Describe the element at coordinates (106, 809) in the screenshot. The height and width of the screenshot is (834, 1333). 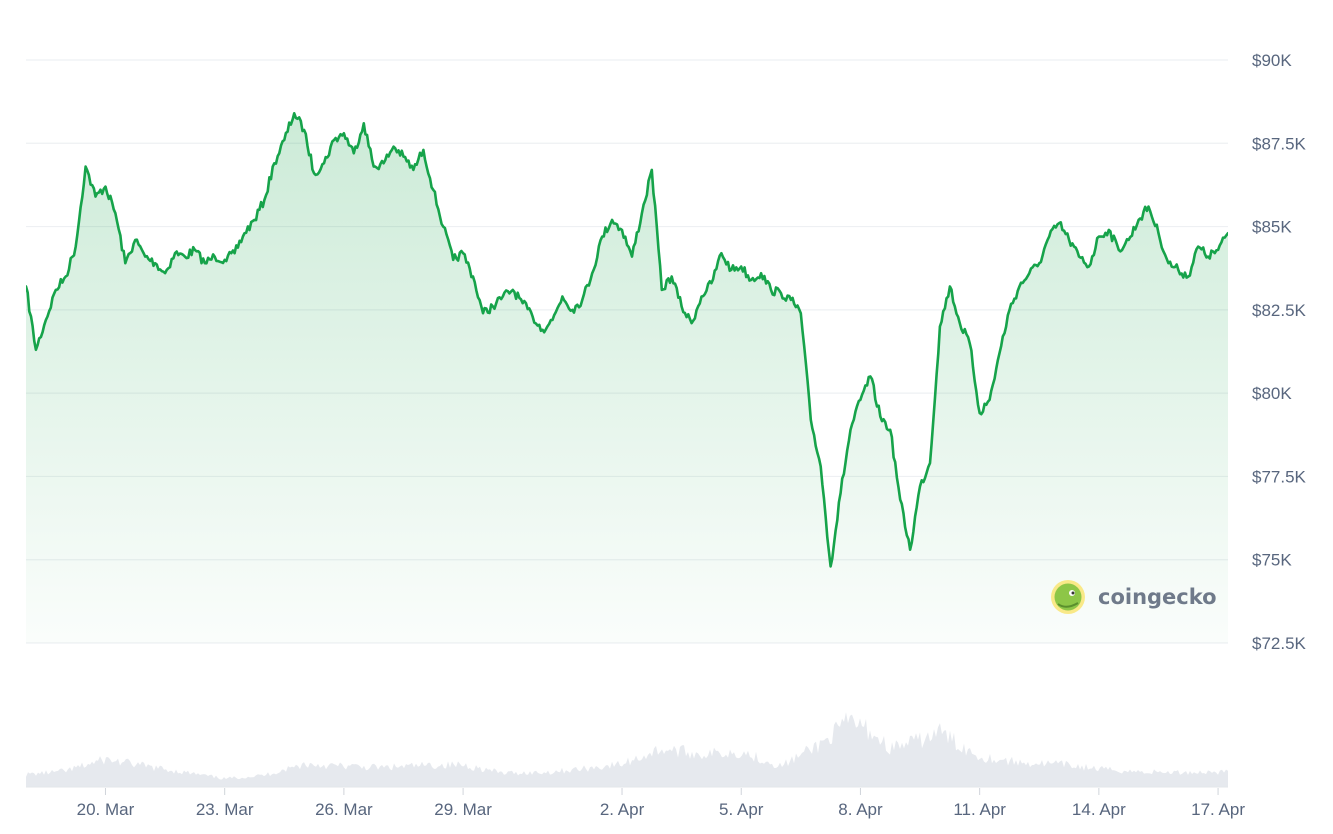
I see `x-tick-label: 20. Mar` at that location.